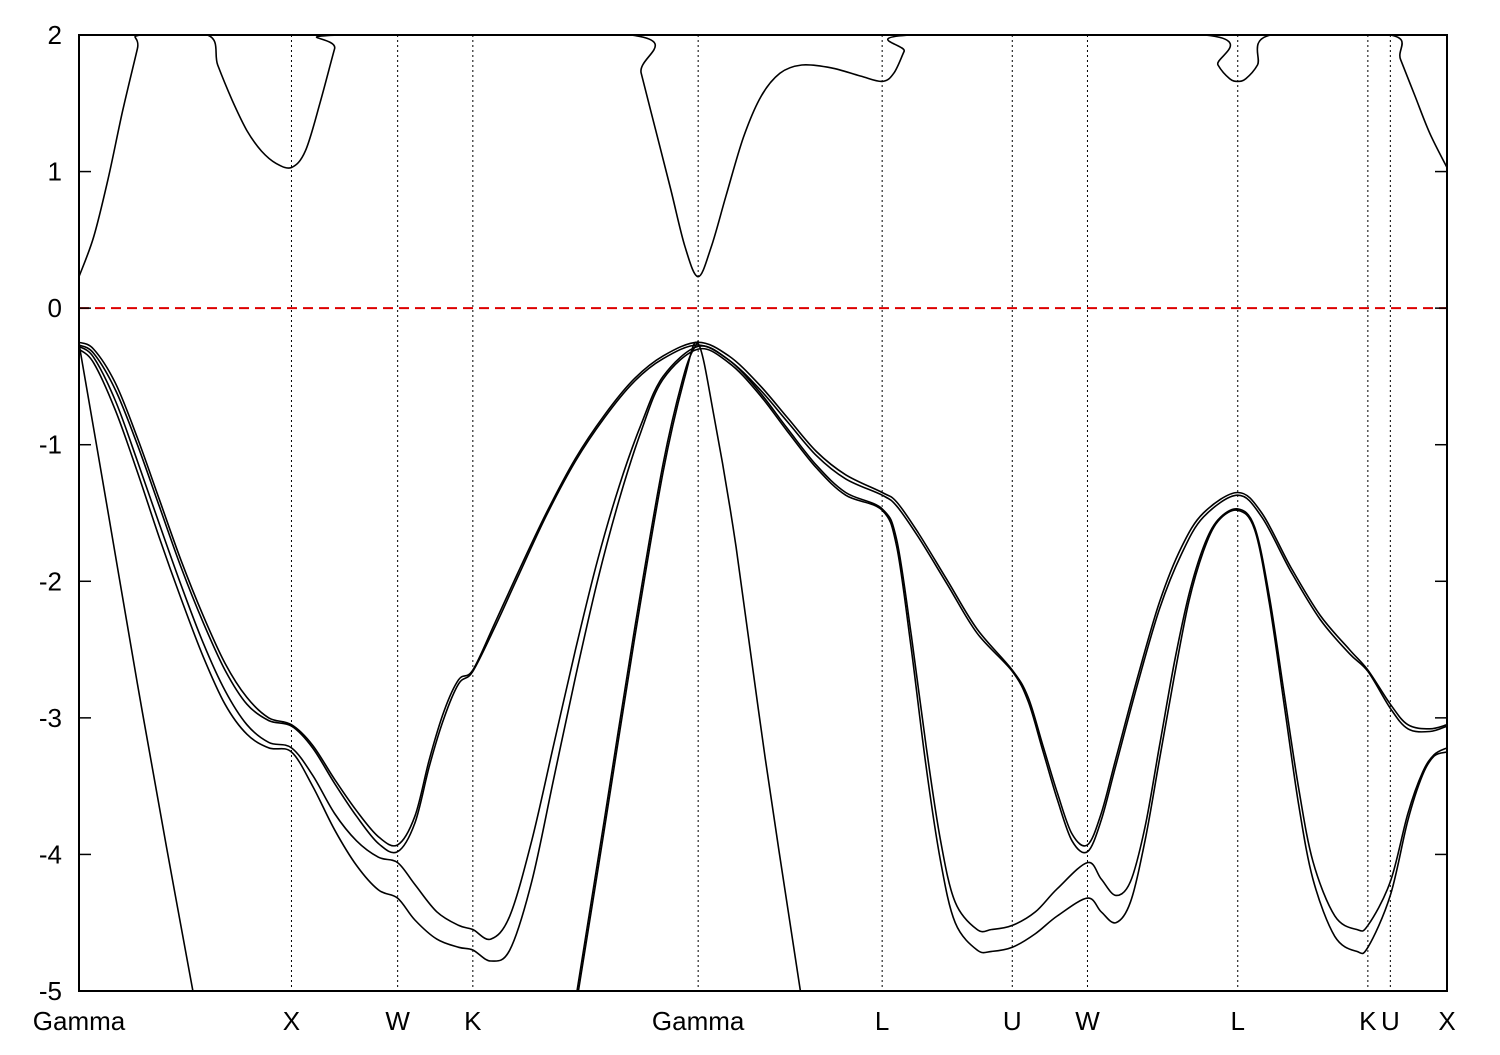 The width and height of the screenshot is (1500, 1055). I want to click on y-tick-label: -3, so click(50, 718).